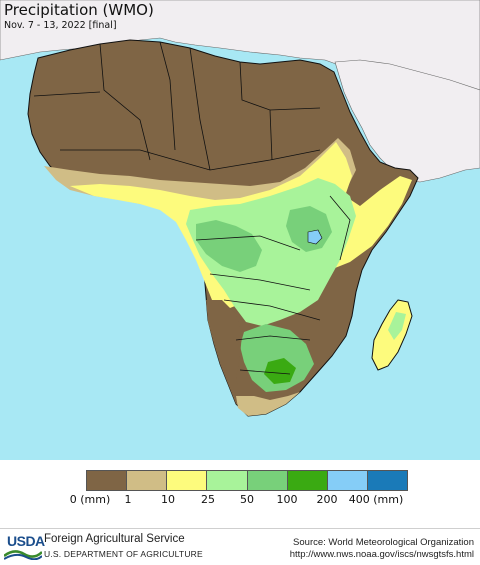 This screenshot has width=480, height=565. Describe the element at coordinates (60, 25) in the screenshot. I see `map-subtitle: Nov. 7 - 13, 2022 [final]` at that location.